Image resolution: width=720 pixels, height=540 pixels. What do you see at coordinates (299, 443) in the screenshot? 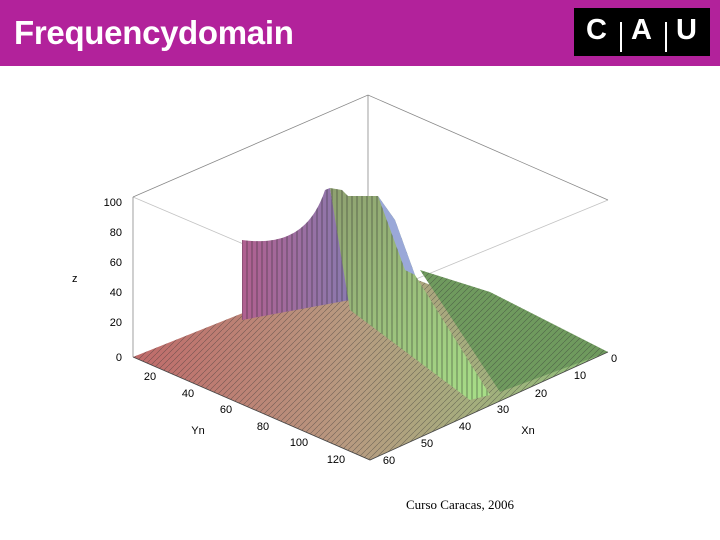
I see `y-tick-label: 100` at bounding box center [299, 443].